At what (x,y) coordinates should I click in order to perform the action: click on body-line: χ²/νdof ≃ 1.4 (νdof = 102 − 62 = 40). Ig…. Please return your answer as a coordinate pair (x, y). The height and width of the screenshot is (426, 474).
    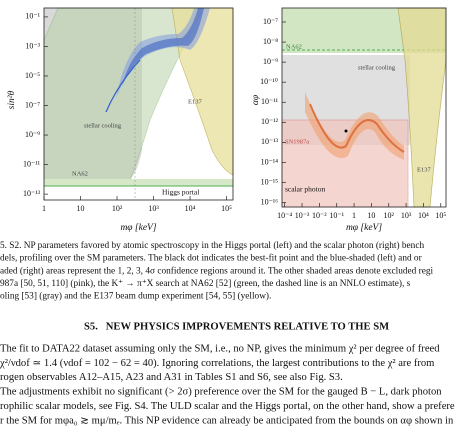
    Looking at the image, I should click on (217, 363).